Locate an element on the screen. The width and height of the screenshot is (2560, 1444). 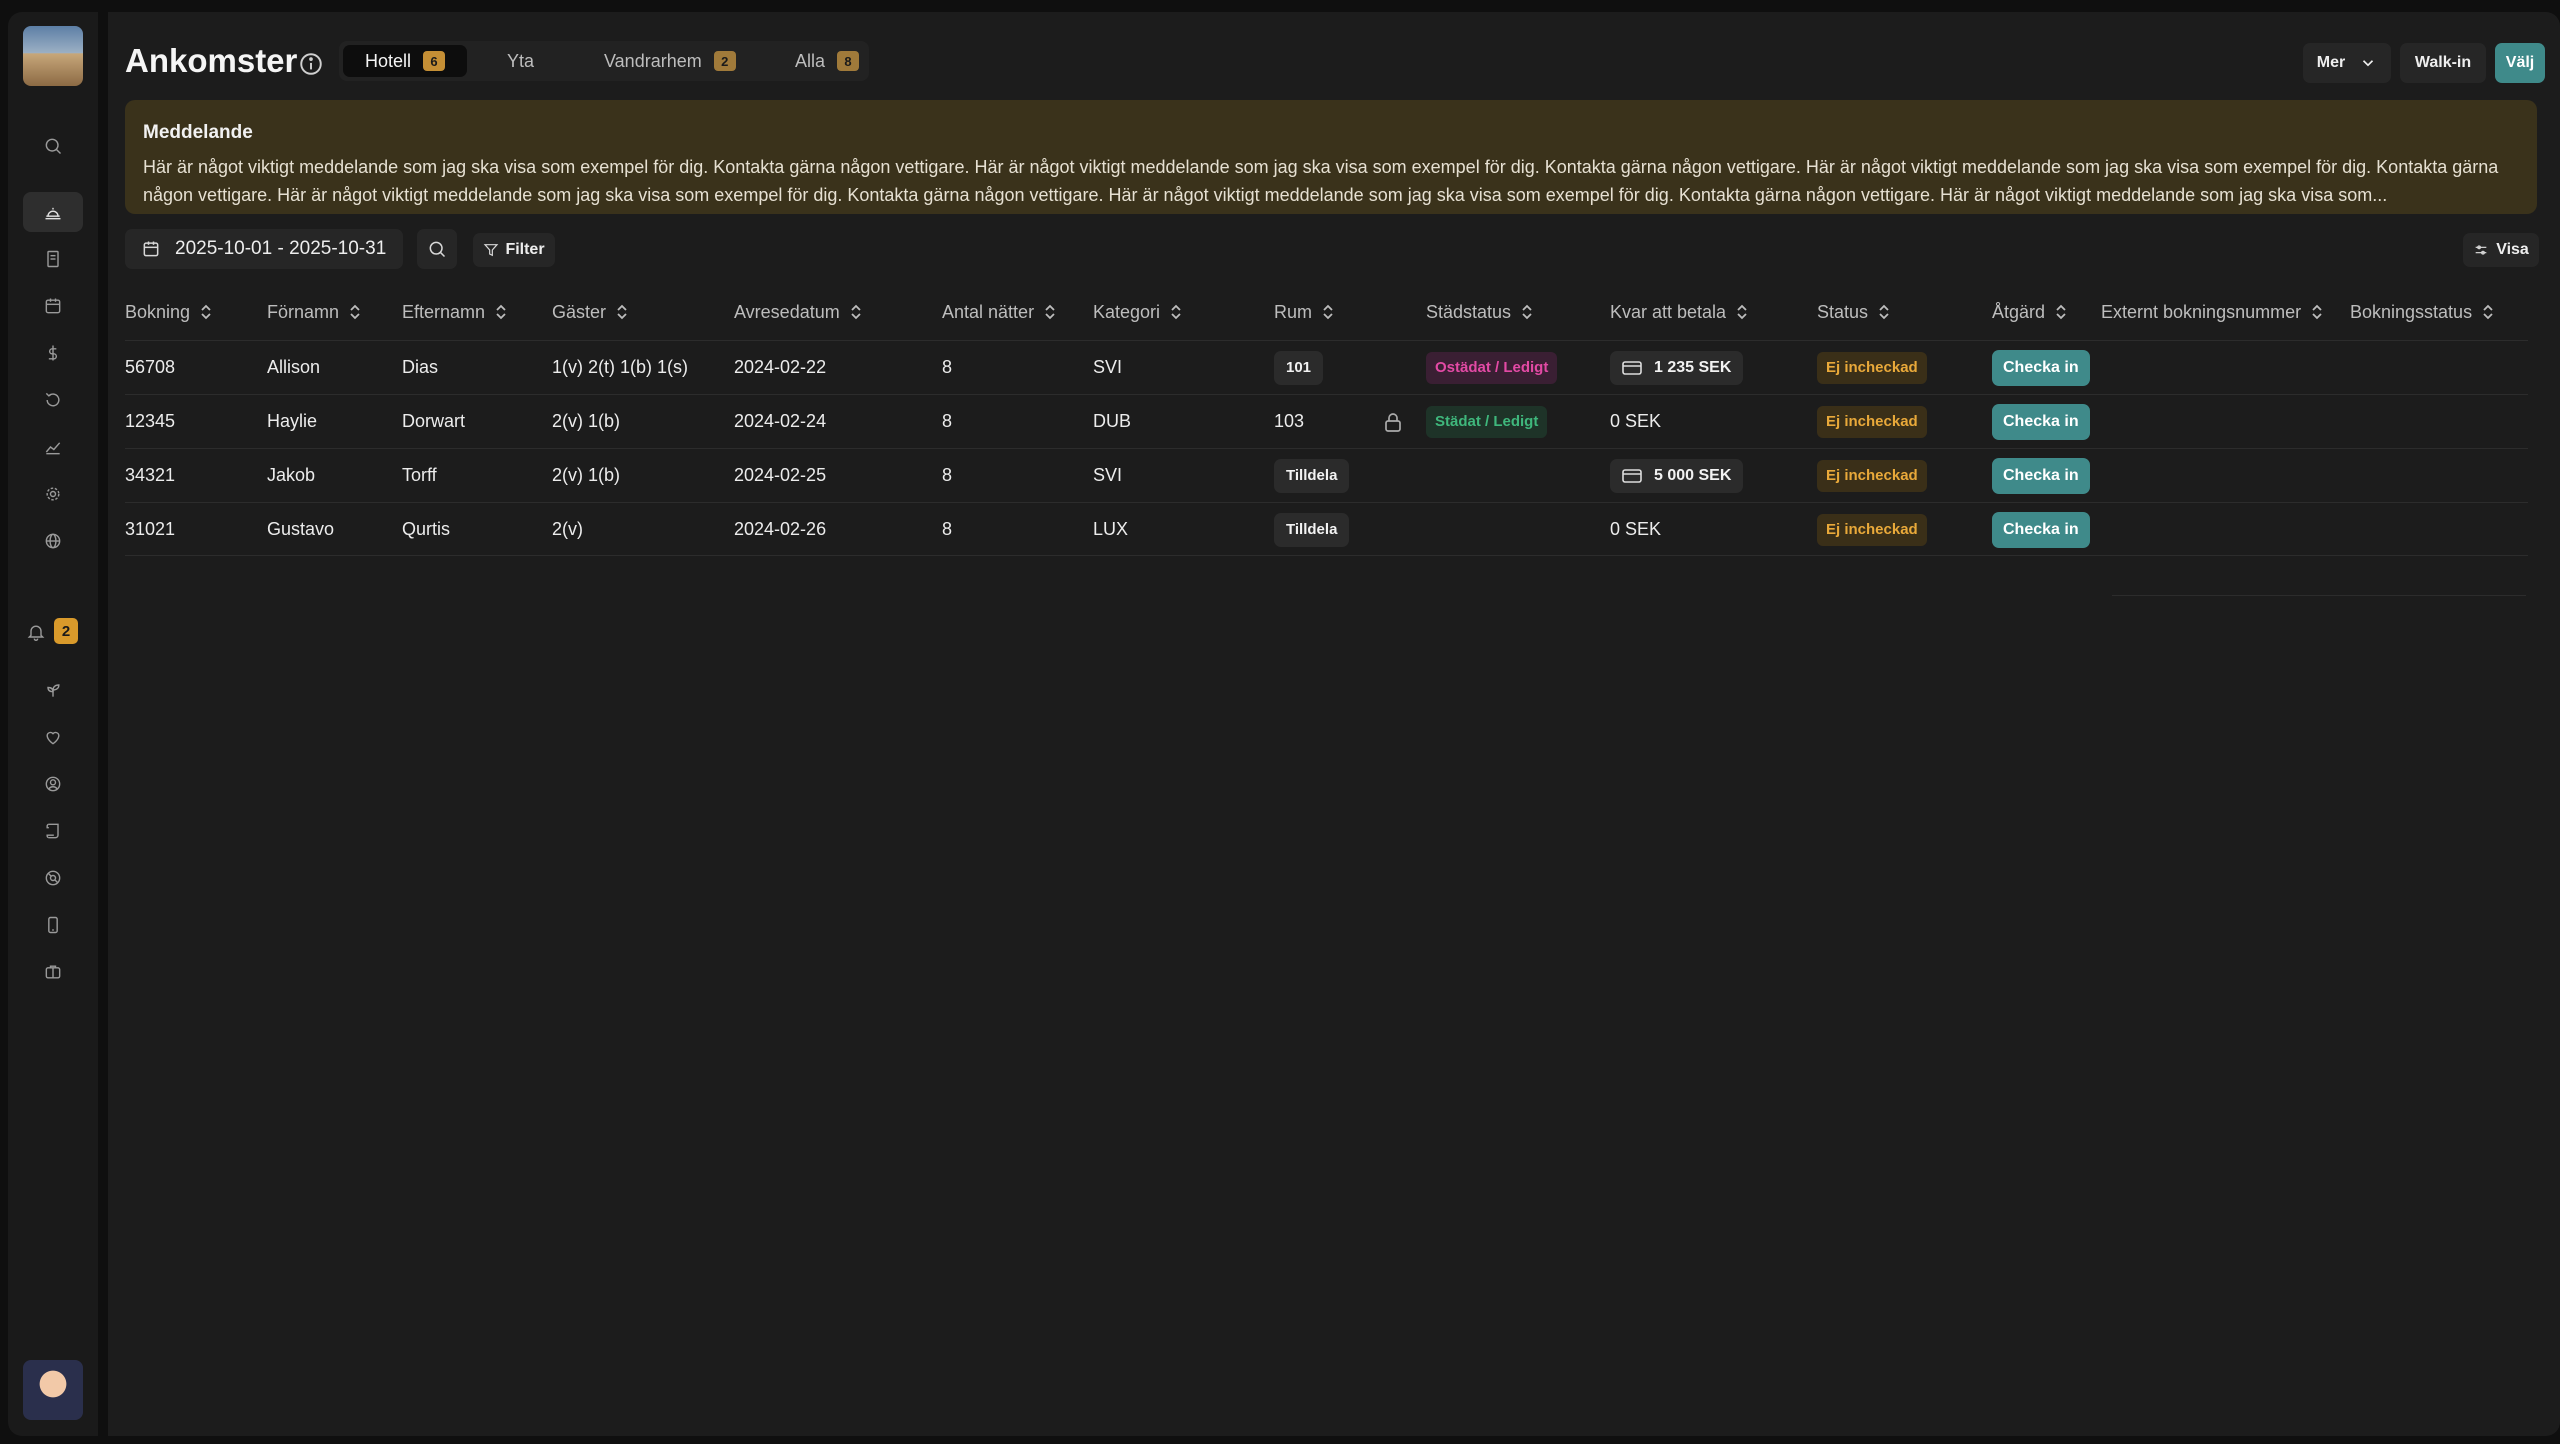
view-label: Visa is located at coordinates (2512, 249).